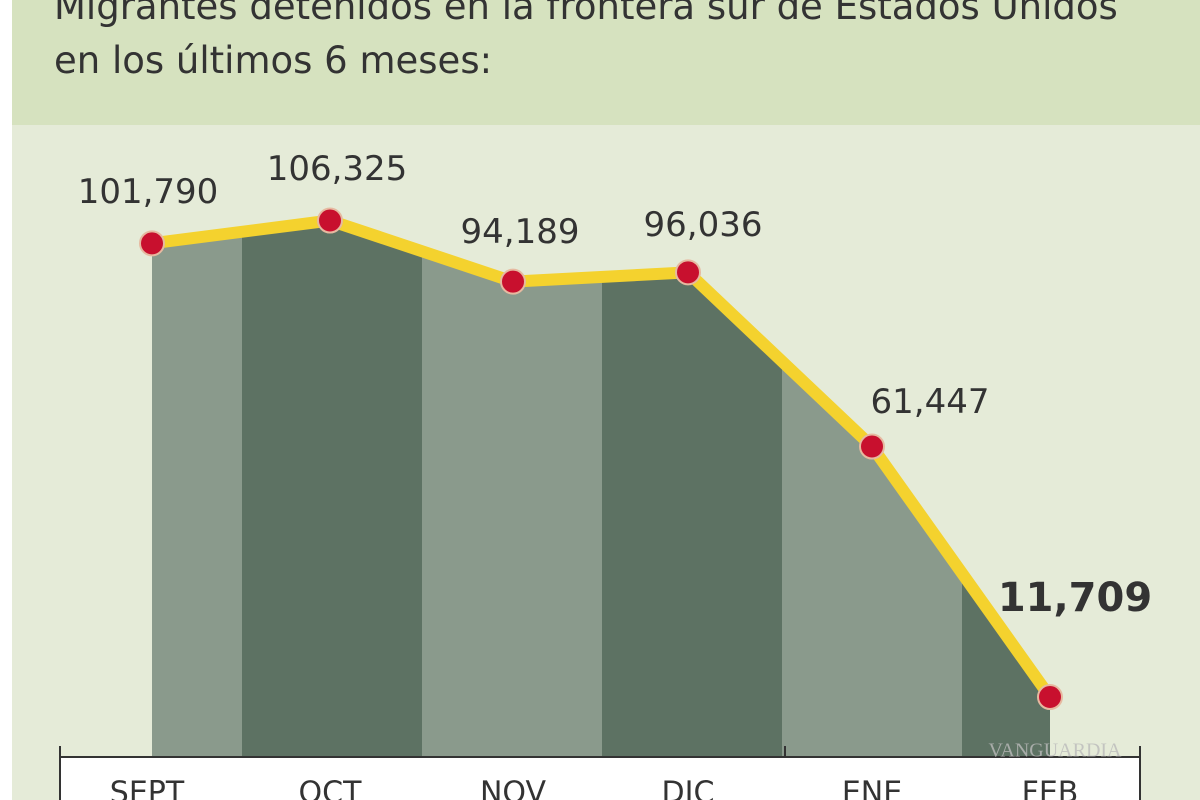  Describe the element at coordinates (337, 169) in the screenshot. I see `value-label: 106,325` at that location.